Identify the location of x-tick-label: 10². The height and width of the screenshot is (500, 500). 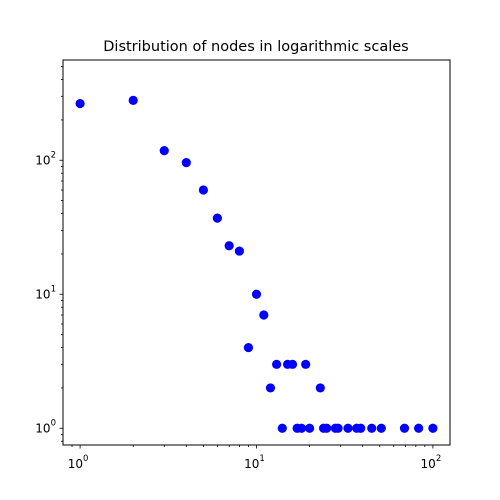
(431, 462).